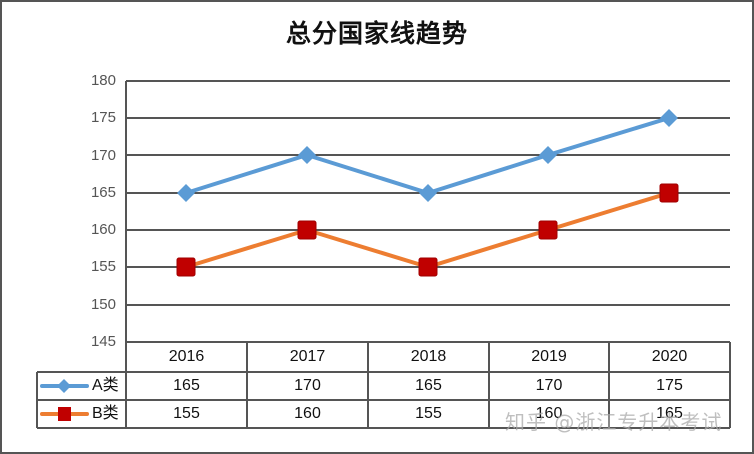 The height and width of the screenshot is (454, 754). What do you see at coordinates (64, 386) in the screenshot?
I see `legend-key-a` at bounding box center [64, 386].